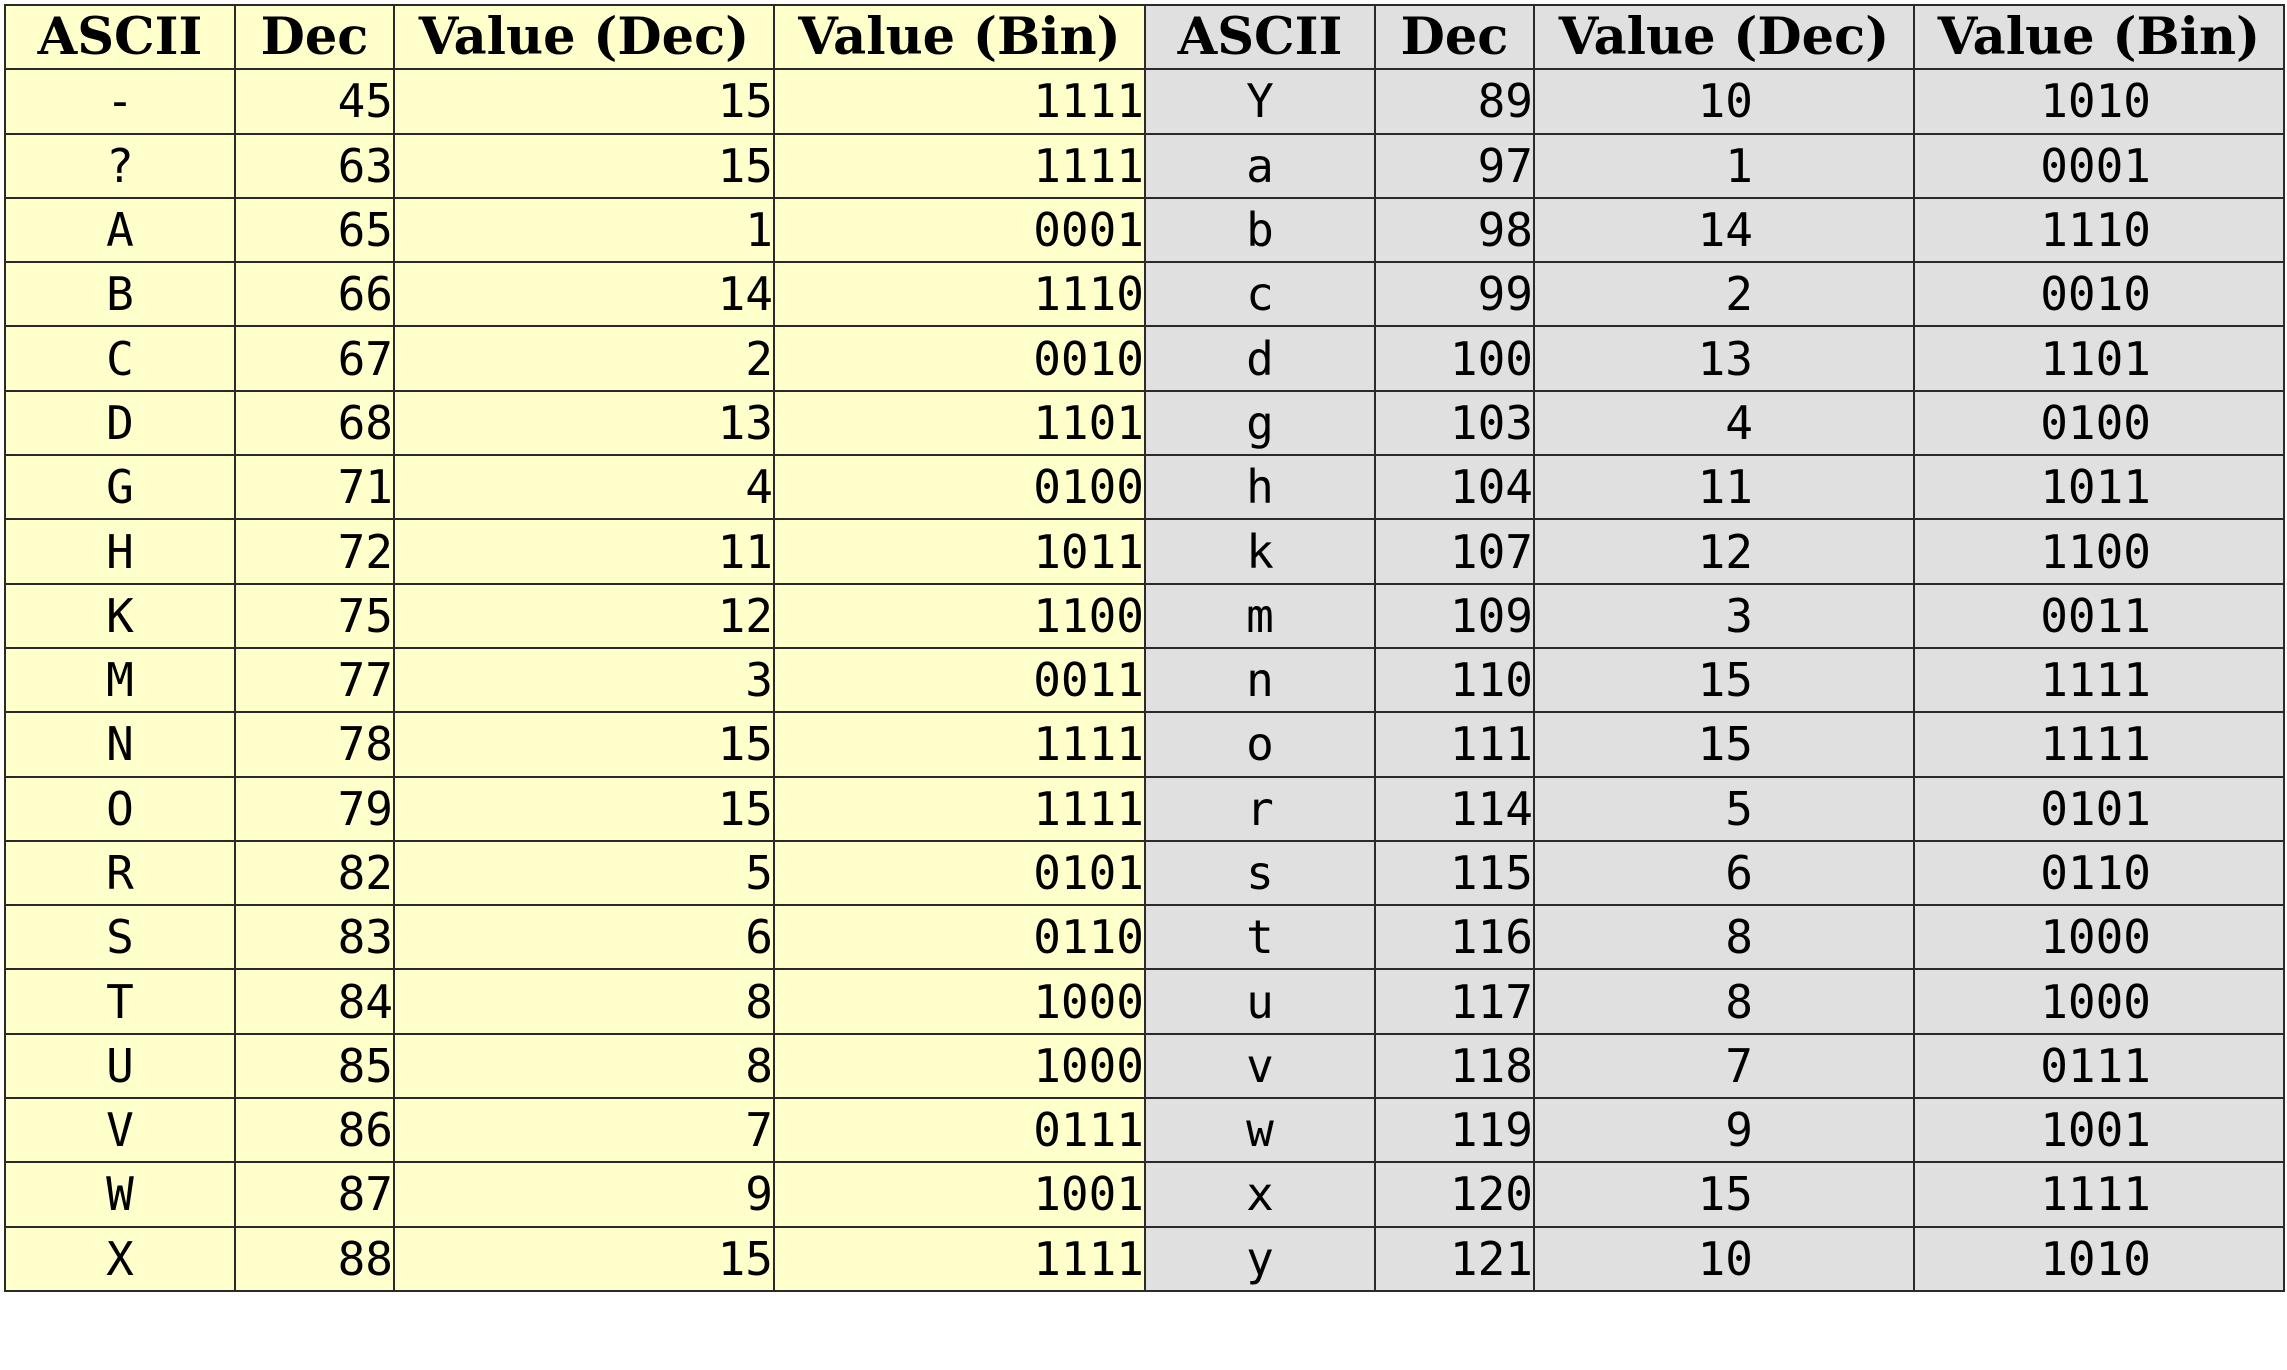 Image resolution: width=2287 pixels, height=1370 pixels. What do you see at coordinates (584, 873) in the screenshot?
I see `left-value-dec-cell: 5` at bounding box center [584, 873].